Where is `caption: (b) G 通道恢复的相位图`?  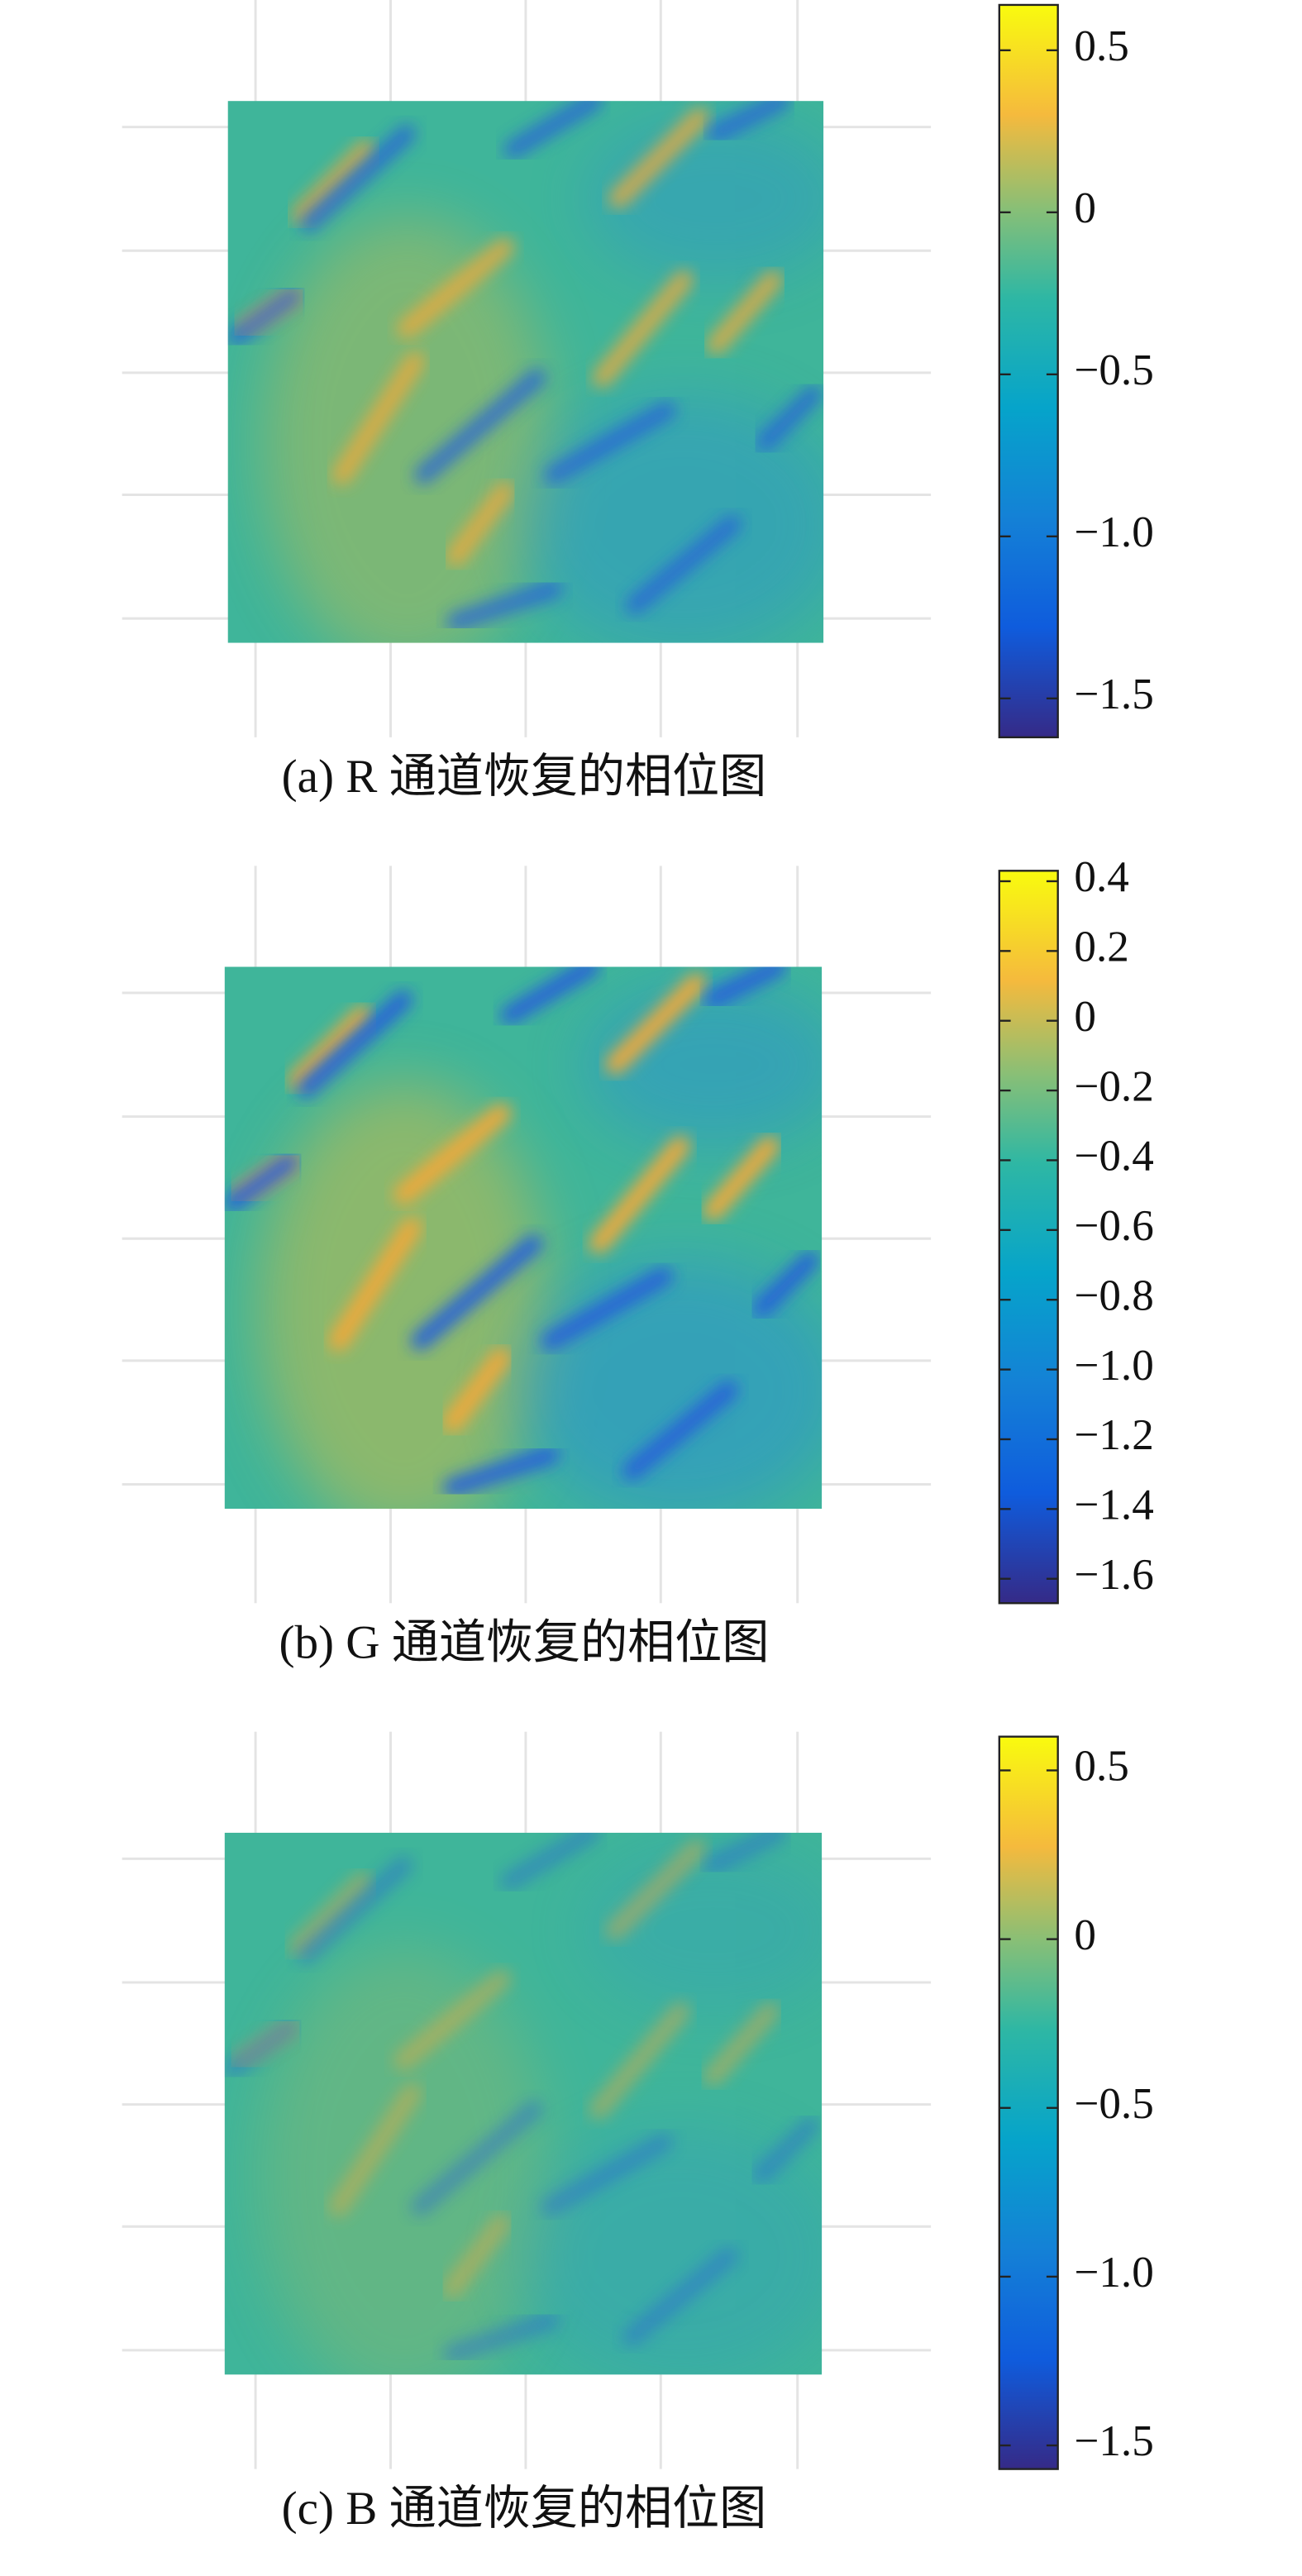 caption: (b) G 通道恢复的相位图 is located at coordinates (524, 1643).